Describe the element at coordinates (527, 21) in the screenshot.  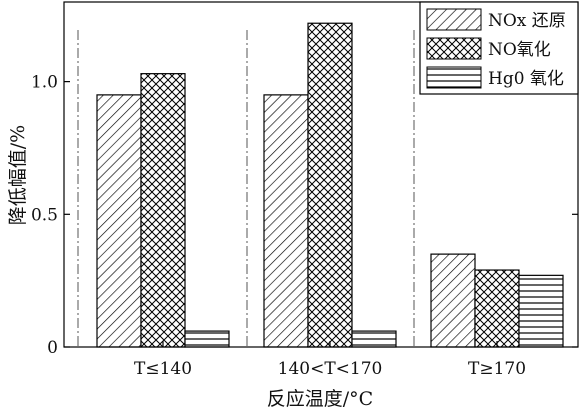
I see `legend-label-1: NOx 还原` at that location.